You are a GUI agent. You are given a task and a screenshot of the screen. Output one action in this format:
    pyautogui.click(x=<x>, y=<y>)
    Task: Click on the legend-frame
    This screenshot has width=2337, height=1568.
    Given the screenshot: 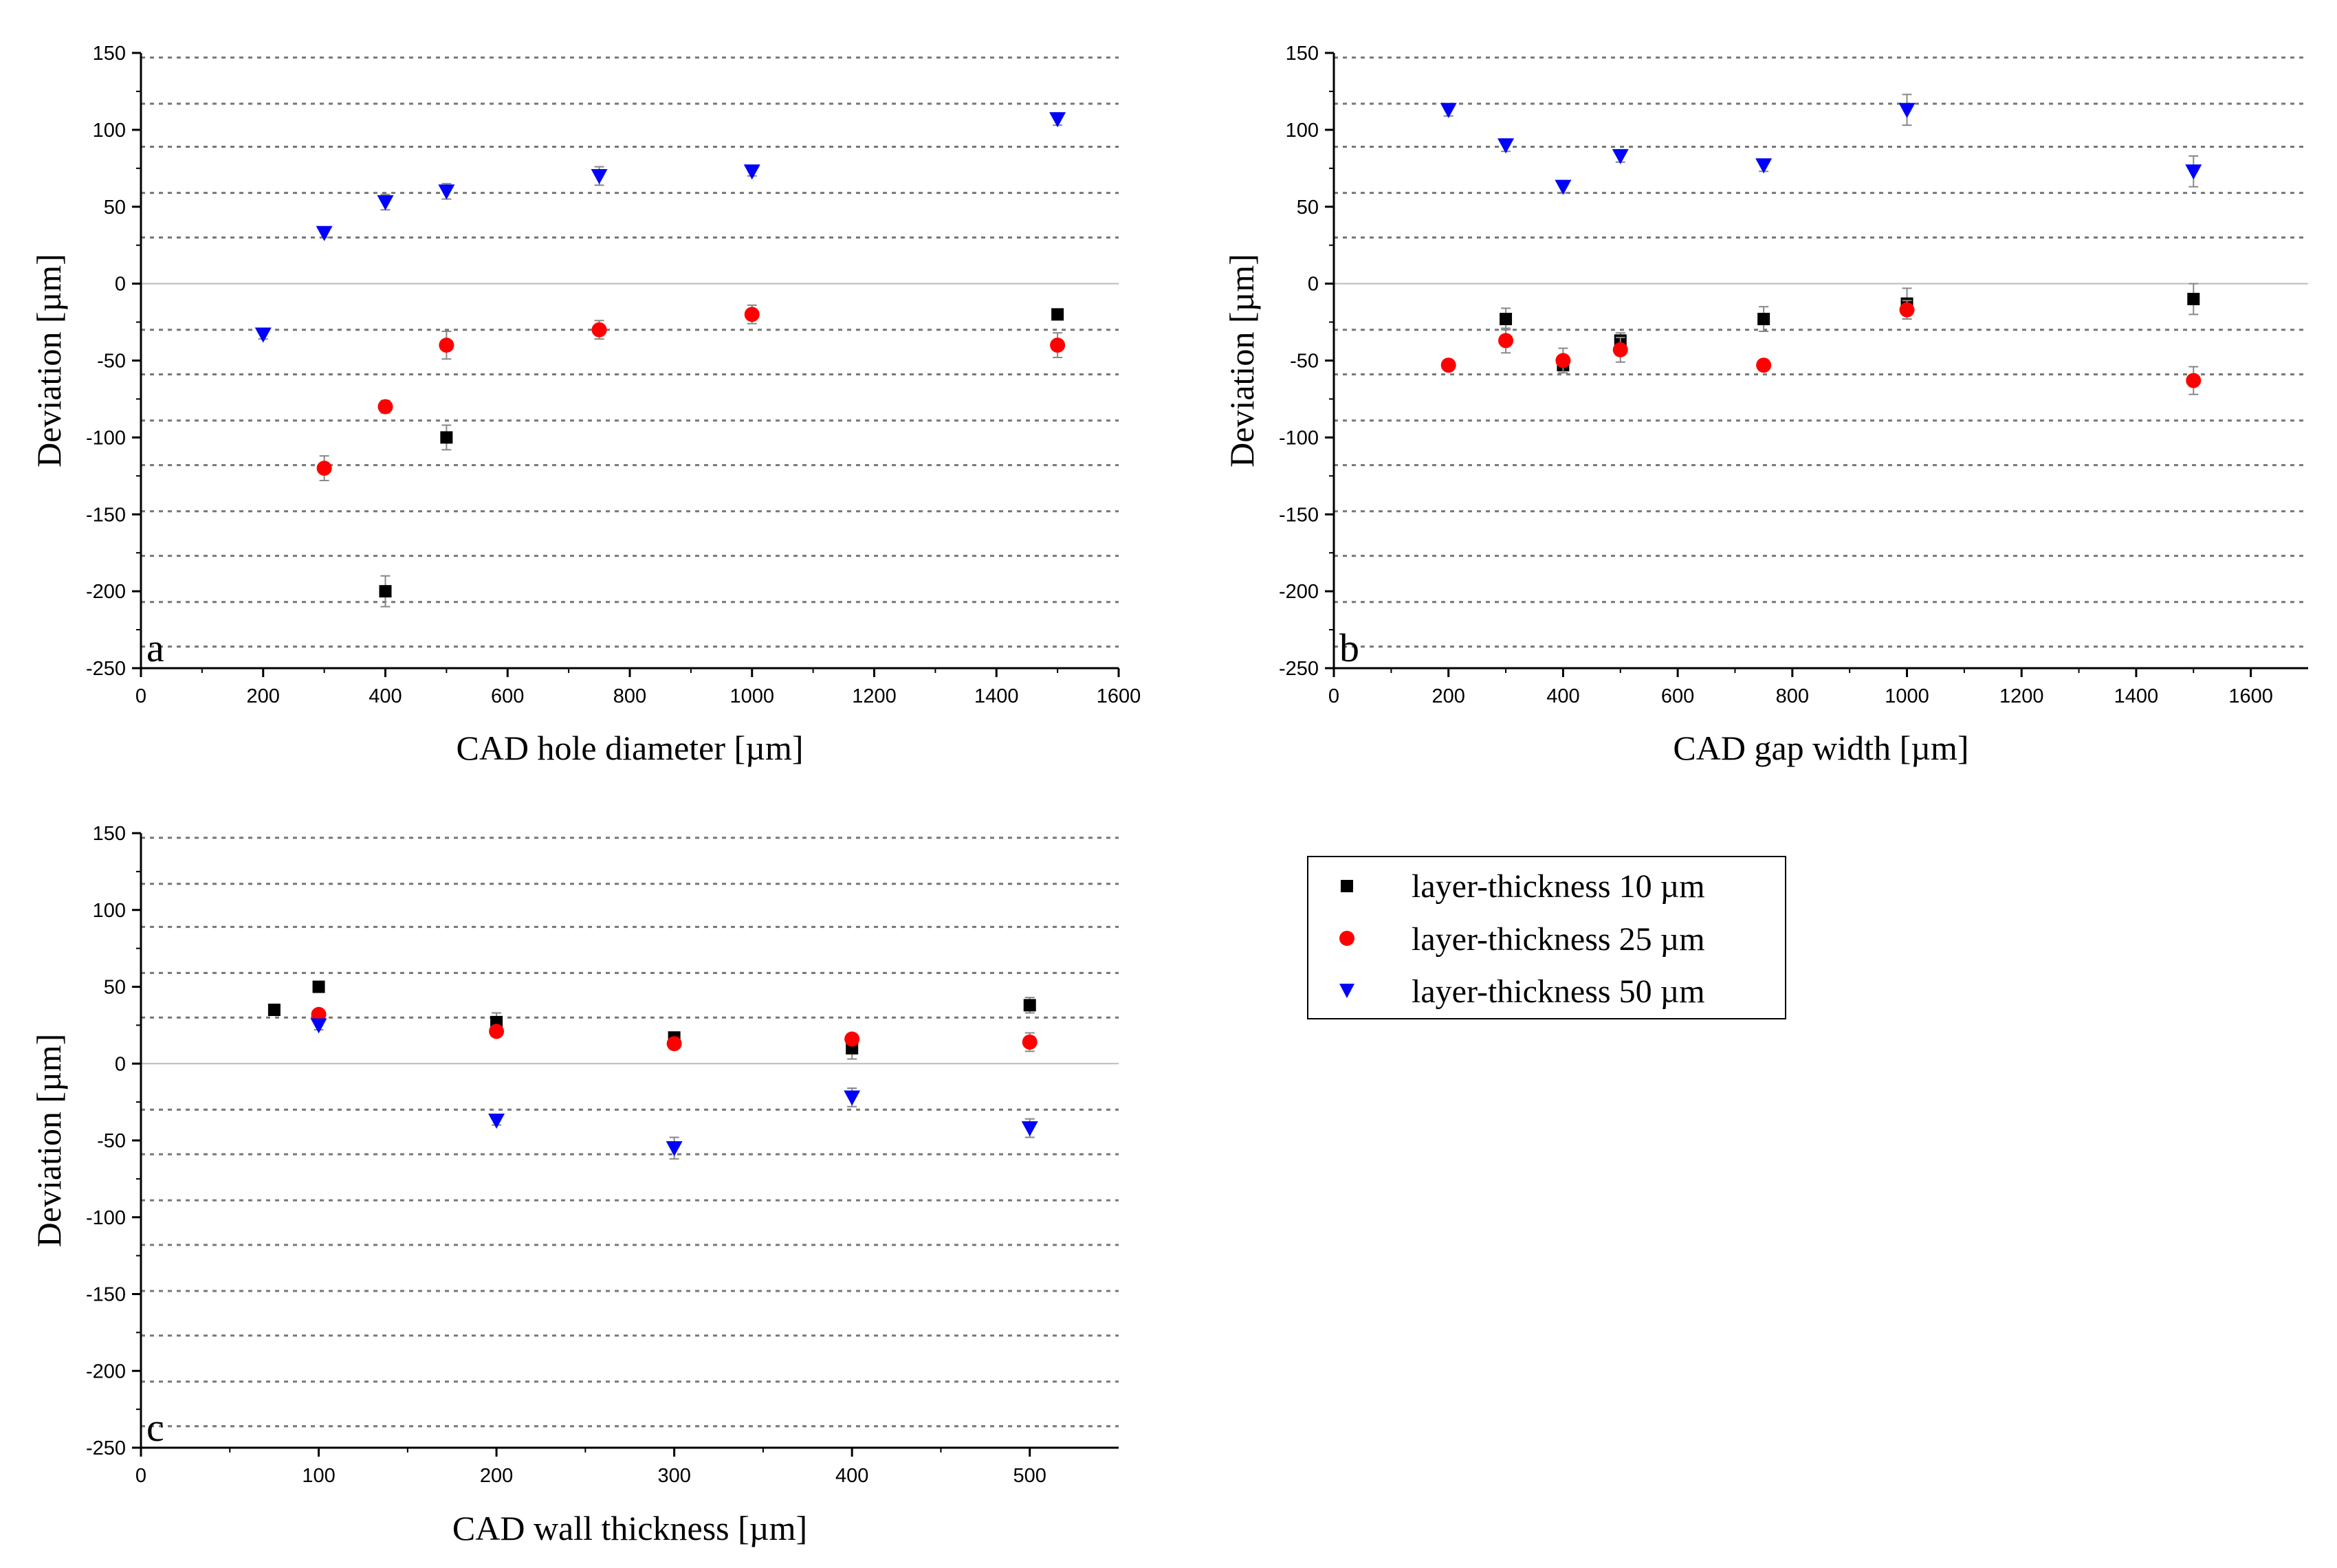 What is the action you would take?
    pyautogui.click(x=1547, y=937)
    